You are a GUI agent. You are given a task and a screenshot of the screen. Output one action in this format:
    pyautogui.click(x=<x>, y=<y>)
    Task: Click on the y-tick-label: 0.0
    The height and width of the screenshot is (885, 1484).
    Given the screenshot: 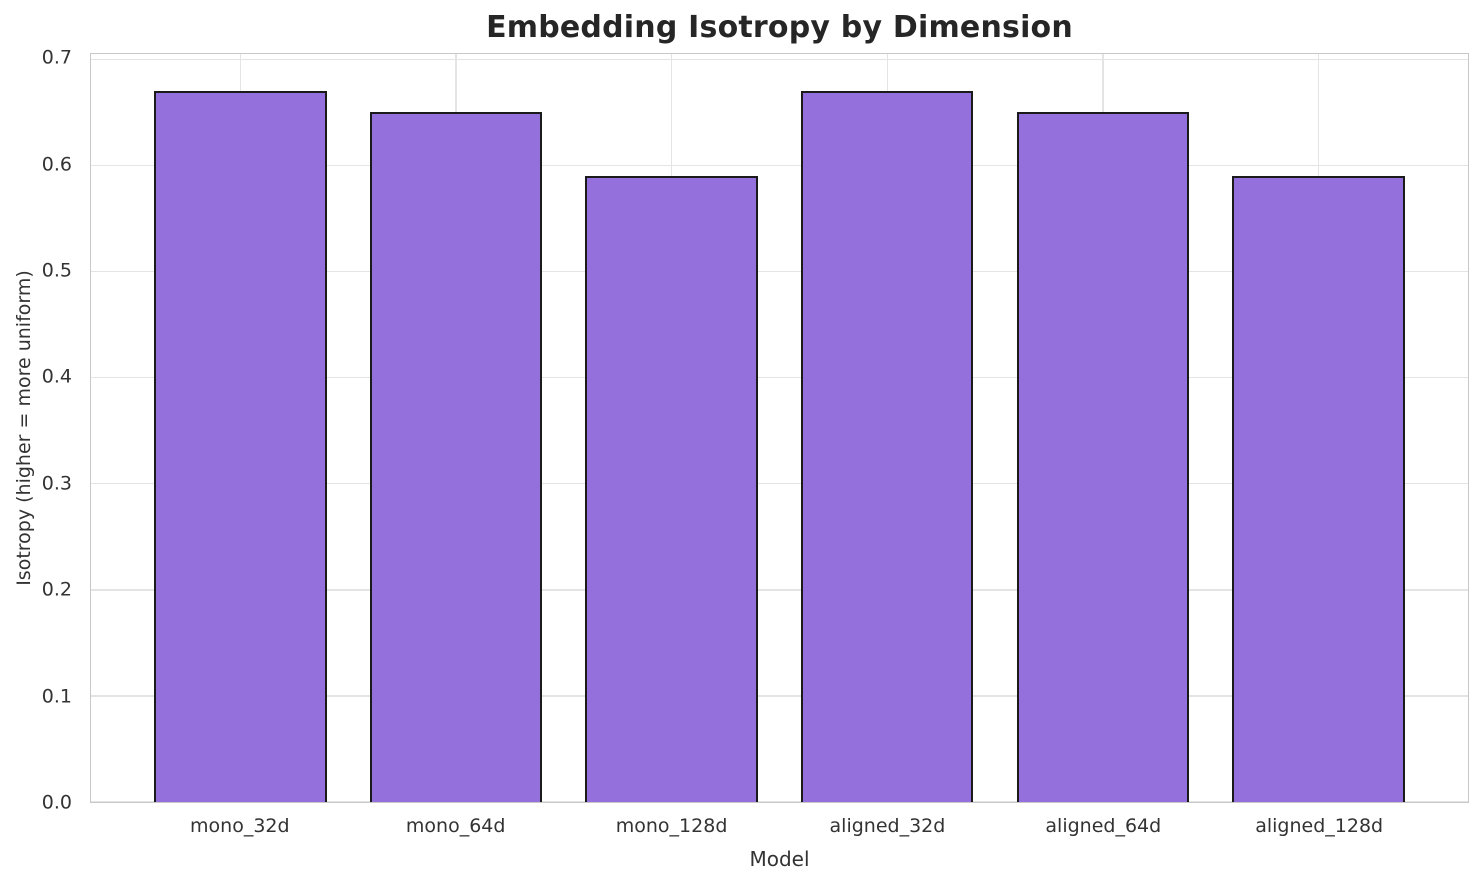 What is the action you would take?
    pyautogui.click(x=56, y=802)
    